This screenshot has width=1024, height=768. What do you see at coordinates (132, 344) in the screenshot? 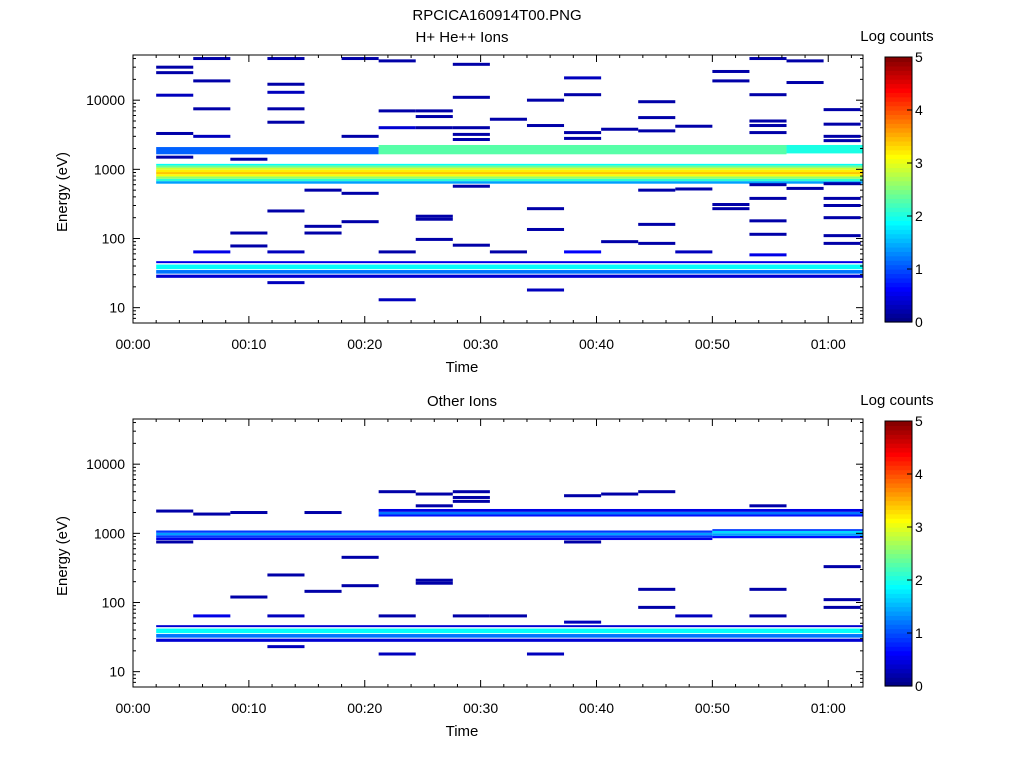
I see `x-tick-label: 00:00` at bounding box center [132, 344].